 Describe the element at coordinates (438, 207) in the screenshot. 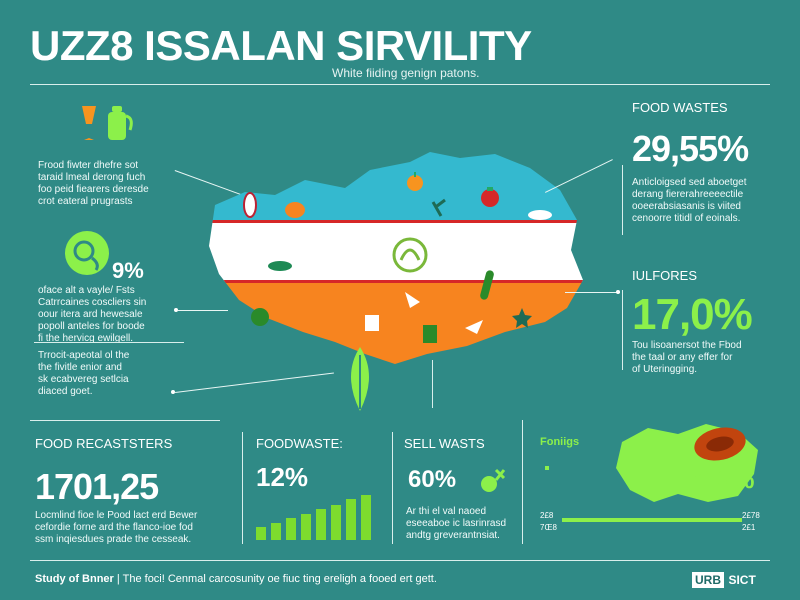

I see `herb-icon` at that location.